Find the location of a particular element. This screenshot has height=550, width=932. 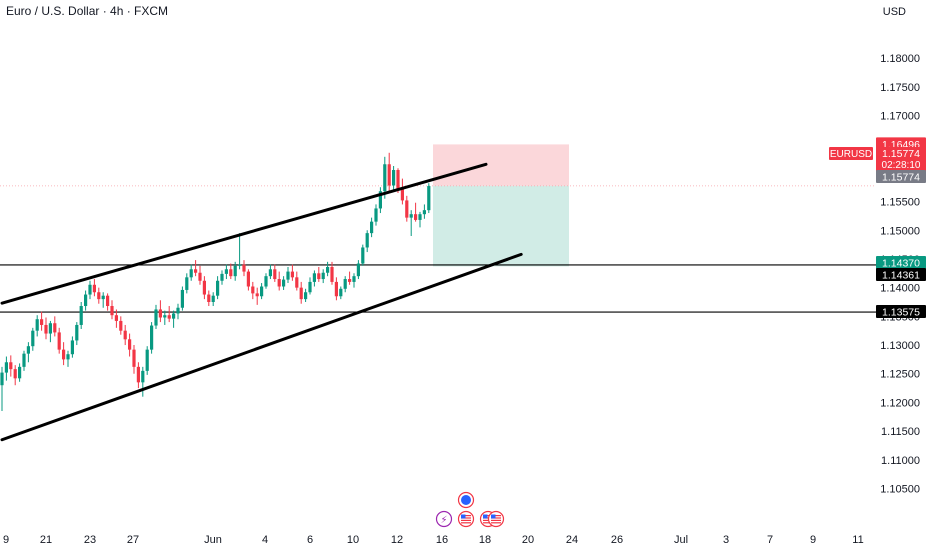

event-markers: ⚡ is located at coordinates (470, 509).